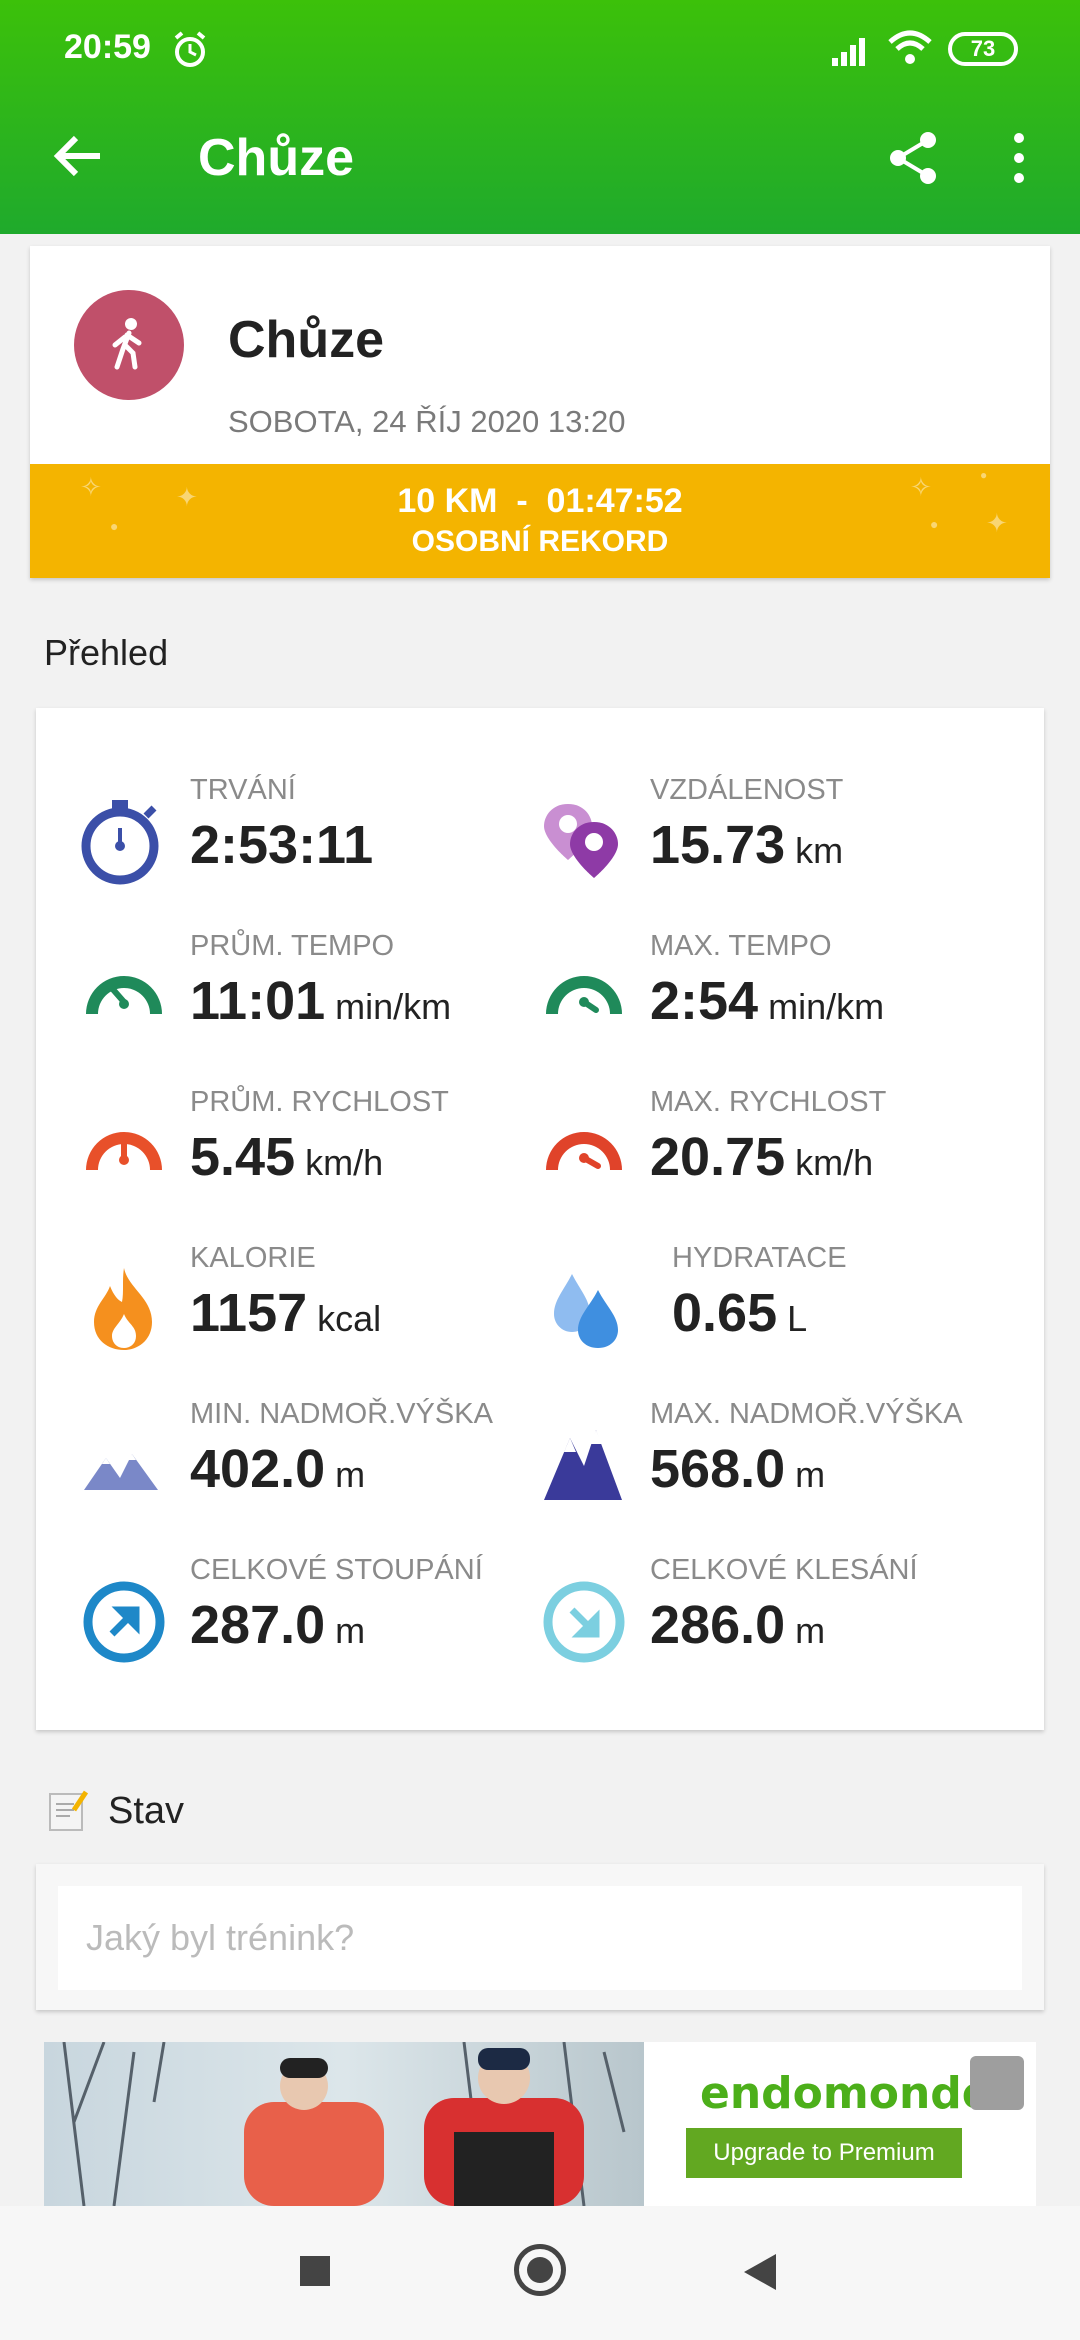 This screenshot has width=1080, height=2340. Describe the element at coordinates (997, 2083) in the screenshot. I see `ad-badge-icon` at that location.